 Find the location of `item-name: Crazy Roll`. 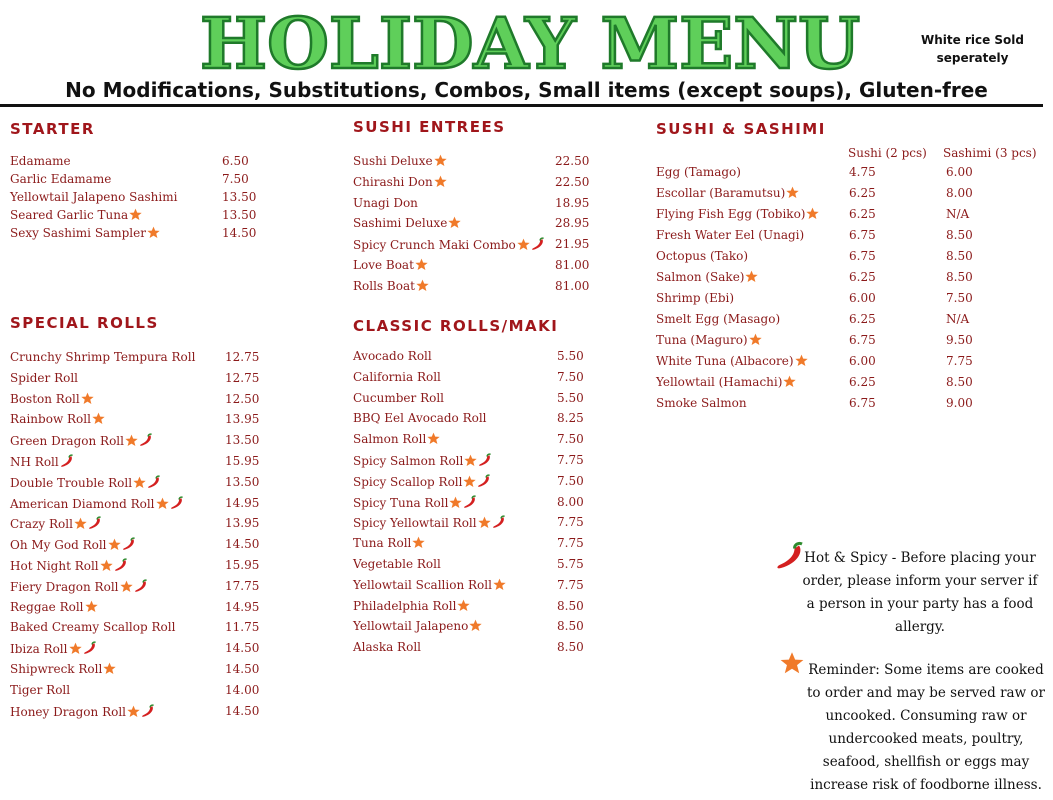

item-name: Crazy Roll is located at coordinates (56, 523).